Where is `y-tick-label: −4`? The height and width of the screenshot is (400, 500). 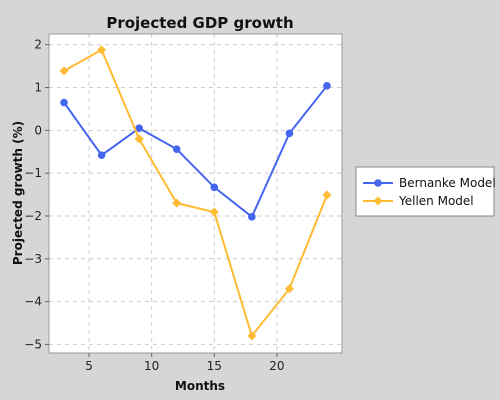
y-tick-label: −4 is located at coordinates (33, 302).